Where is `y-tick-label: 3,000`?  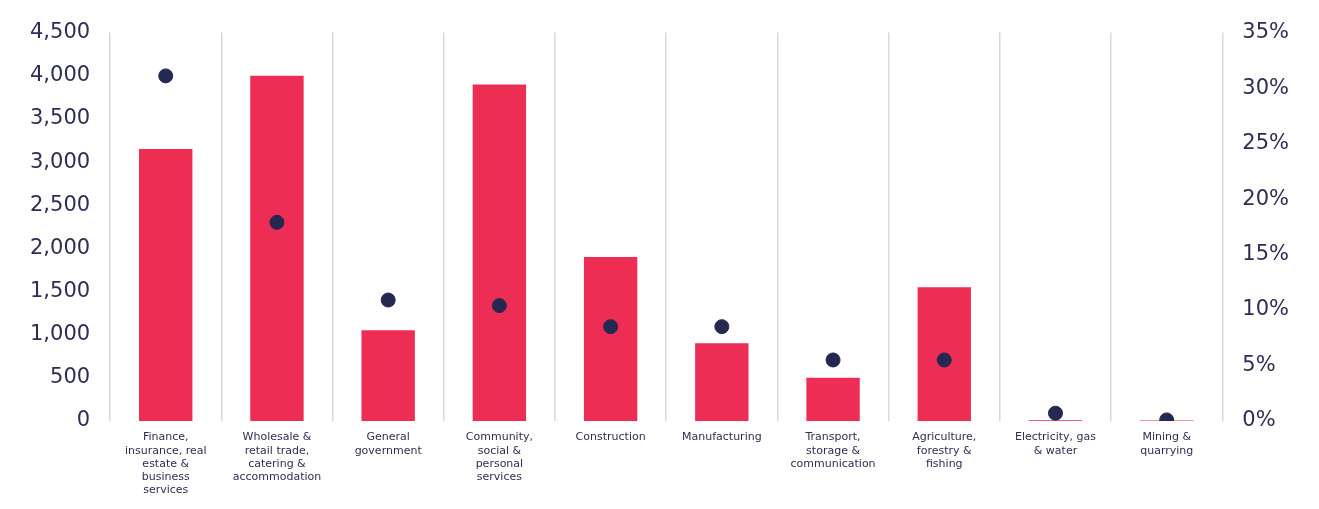
y-tick-label: 3,000 is located at coordinates (60, 160).